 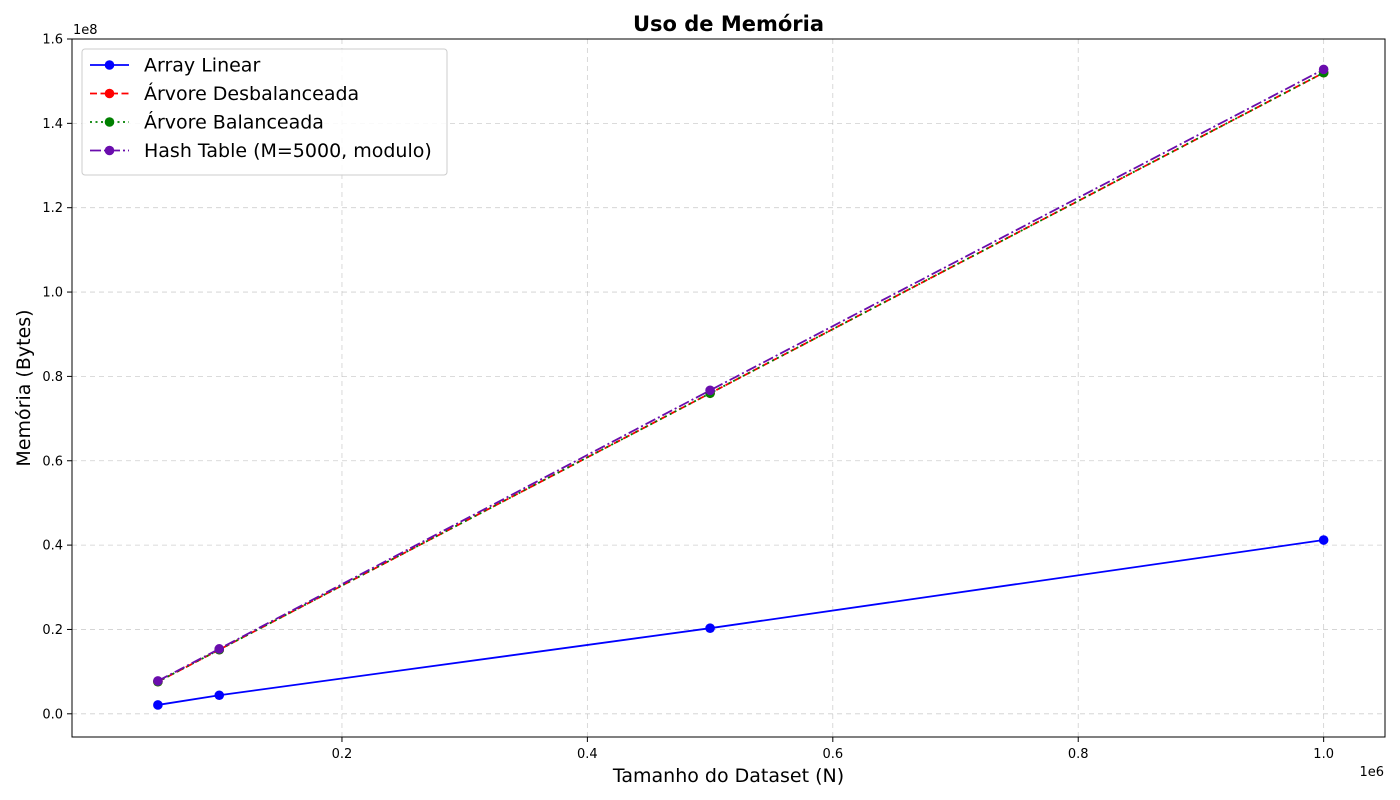 What do you see at coordinates (728, 24) in the screenshot?
I see `chart-title: Uso de Memória` at bounding box center [728, 24].